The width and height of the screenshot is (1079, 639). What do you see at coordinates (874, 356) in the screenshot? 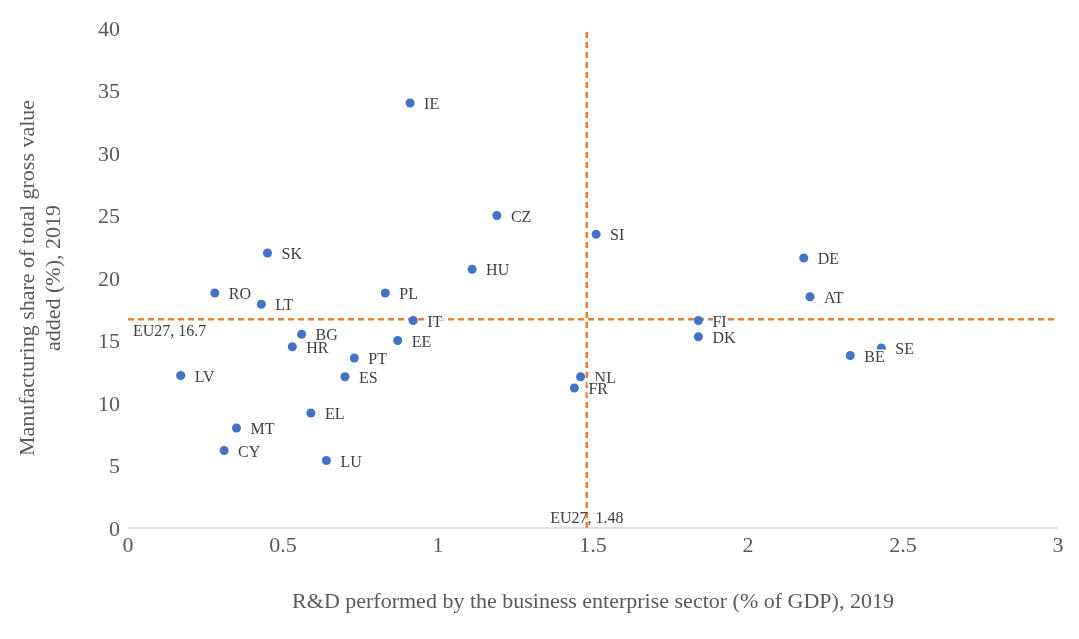
I see `annotation: BE` at bounding box center [874, 356].